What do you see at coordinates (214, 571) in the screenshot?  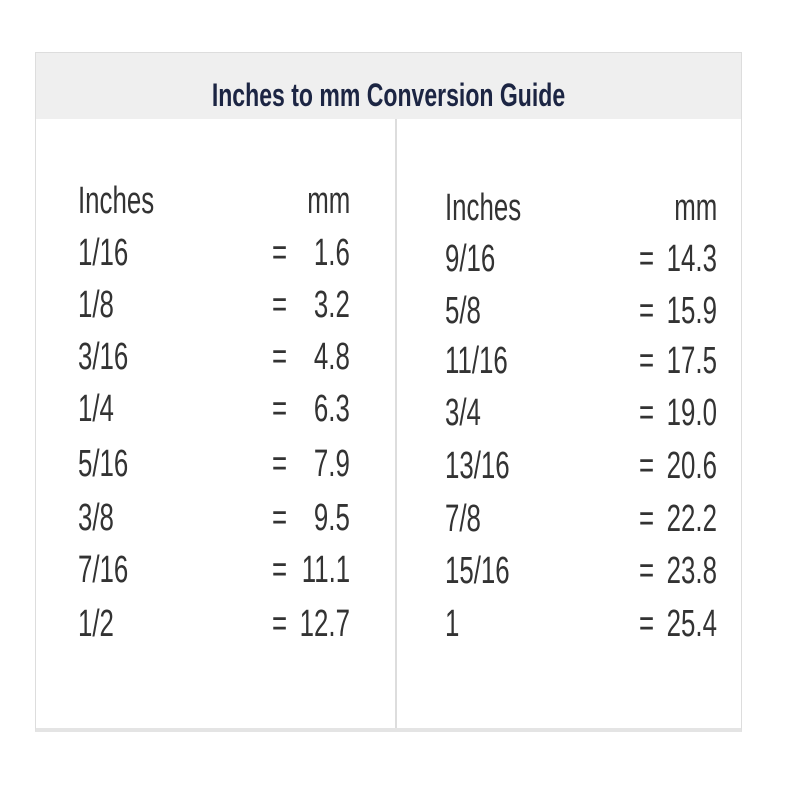 I see `table-row: 7/16 = 11.1` at bounding box center [214, 571].